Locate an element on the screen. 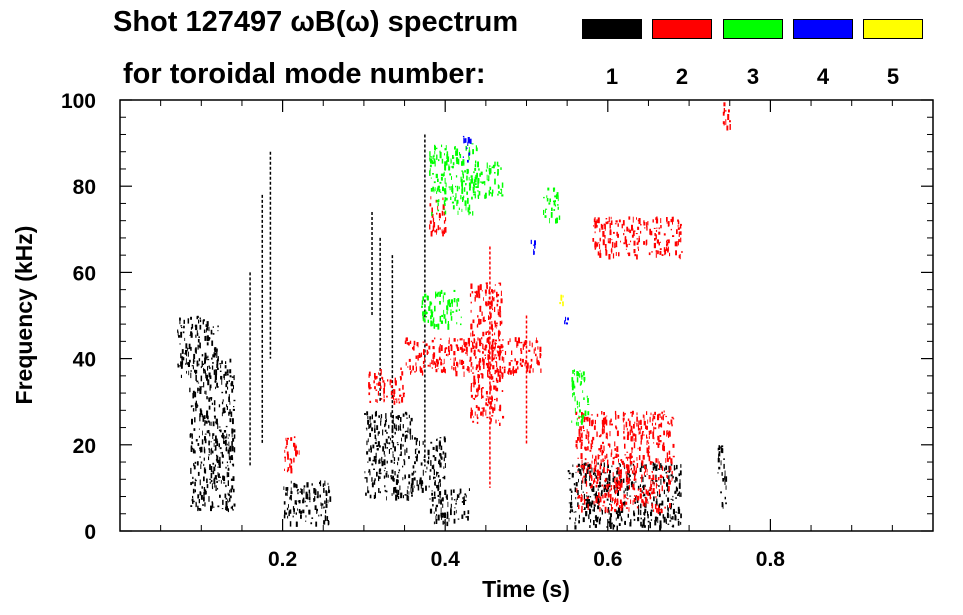 The image size is (963, 615). x-tick-labels: 0.2 0.4 0.6 0.8 is located at coordinates (526, 559).